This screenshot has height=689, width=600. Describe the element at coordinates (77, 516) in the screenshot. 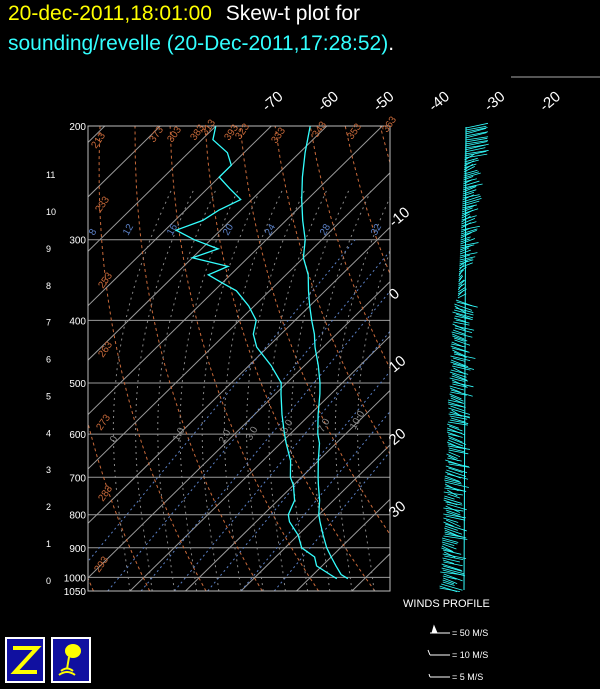

I see `pressure-tick-label: 800` at that location.